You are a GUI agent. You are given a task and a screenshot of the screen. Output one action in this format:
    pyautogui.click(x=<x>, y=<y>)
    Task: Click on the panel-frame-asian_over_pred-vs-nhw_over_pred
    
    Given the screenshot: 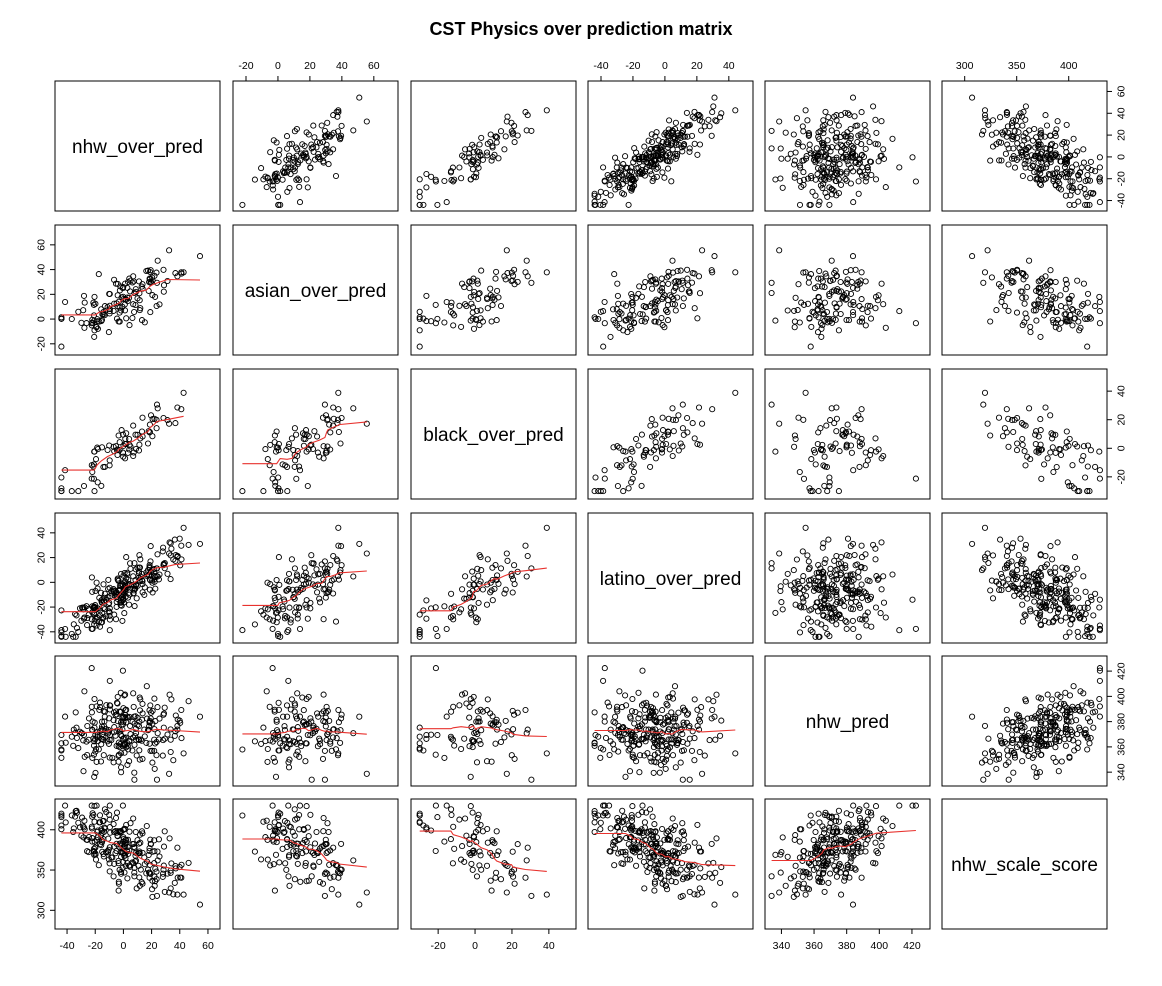 What is the action you would take?
    pyautogui.click(x=137, y=290)
    